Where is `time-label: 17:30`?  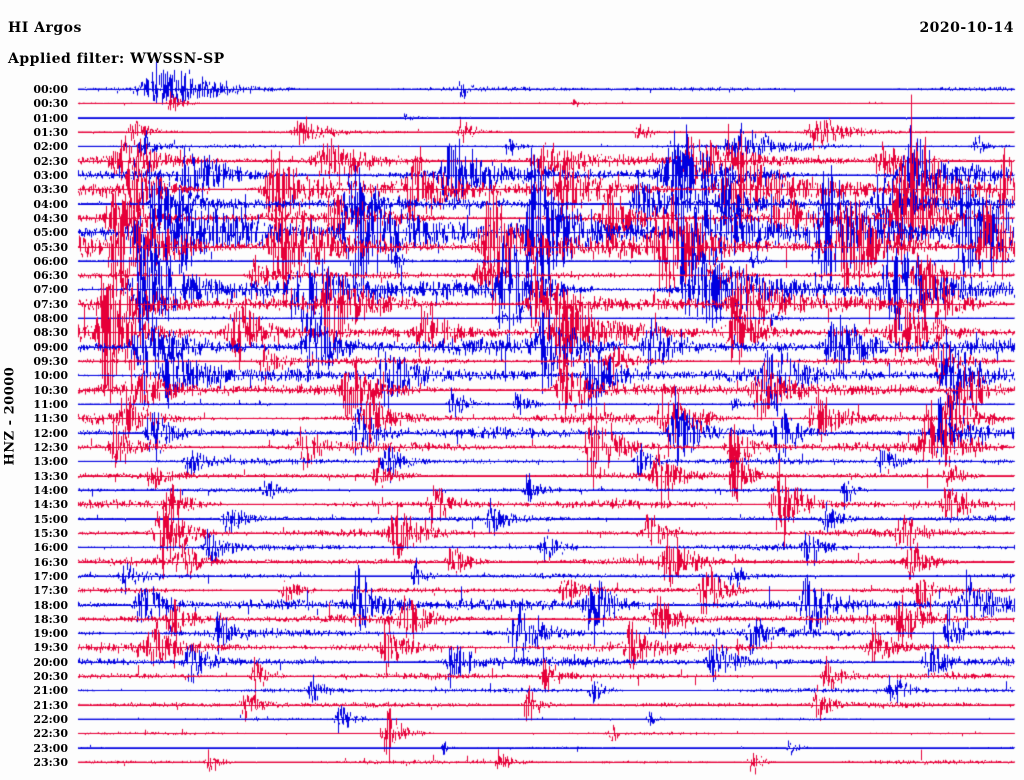 time-label: 17:30 is located at coordinates (50, 591).